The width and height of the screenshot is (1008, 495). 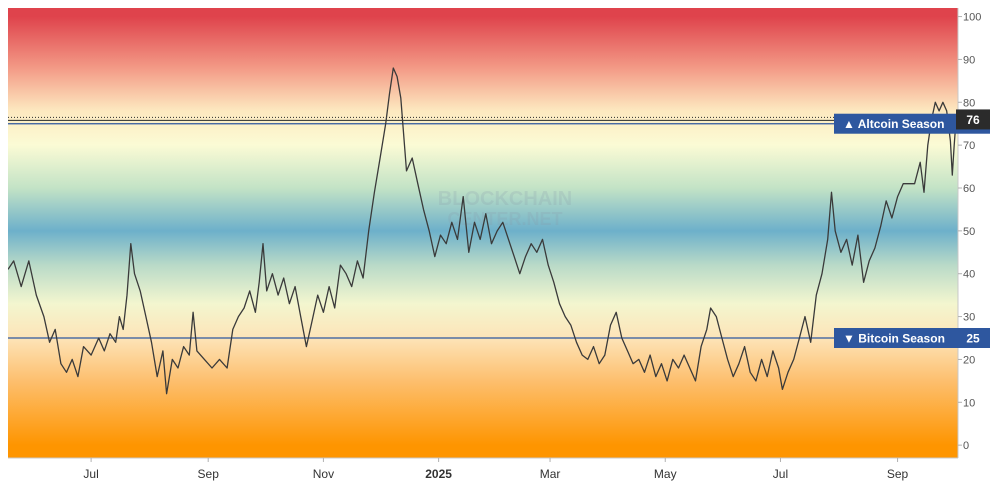 What do you see at coordinates (969, 103) in the screenshot?
I see `y-tick-label: 80` at bounding box center [969, 103].